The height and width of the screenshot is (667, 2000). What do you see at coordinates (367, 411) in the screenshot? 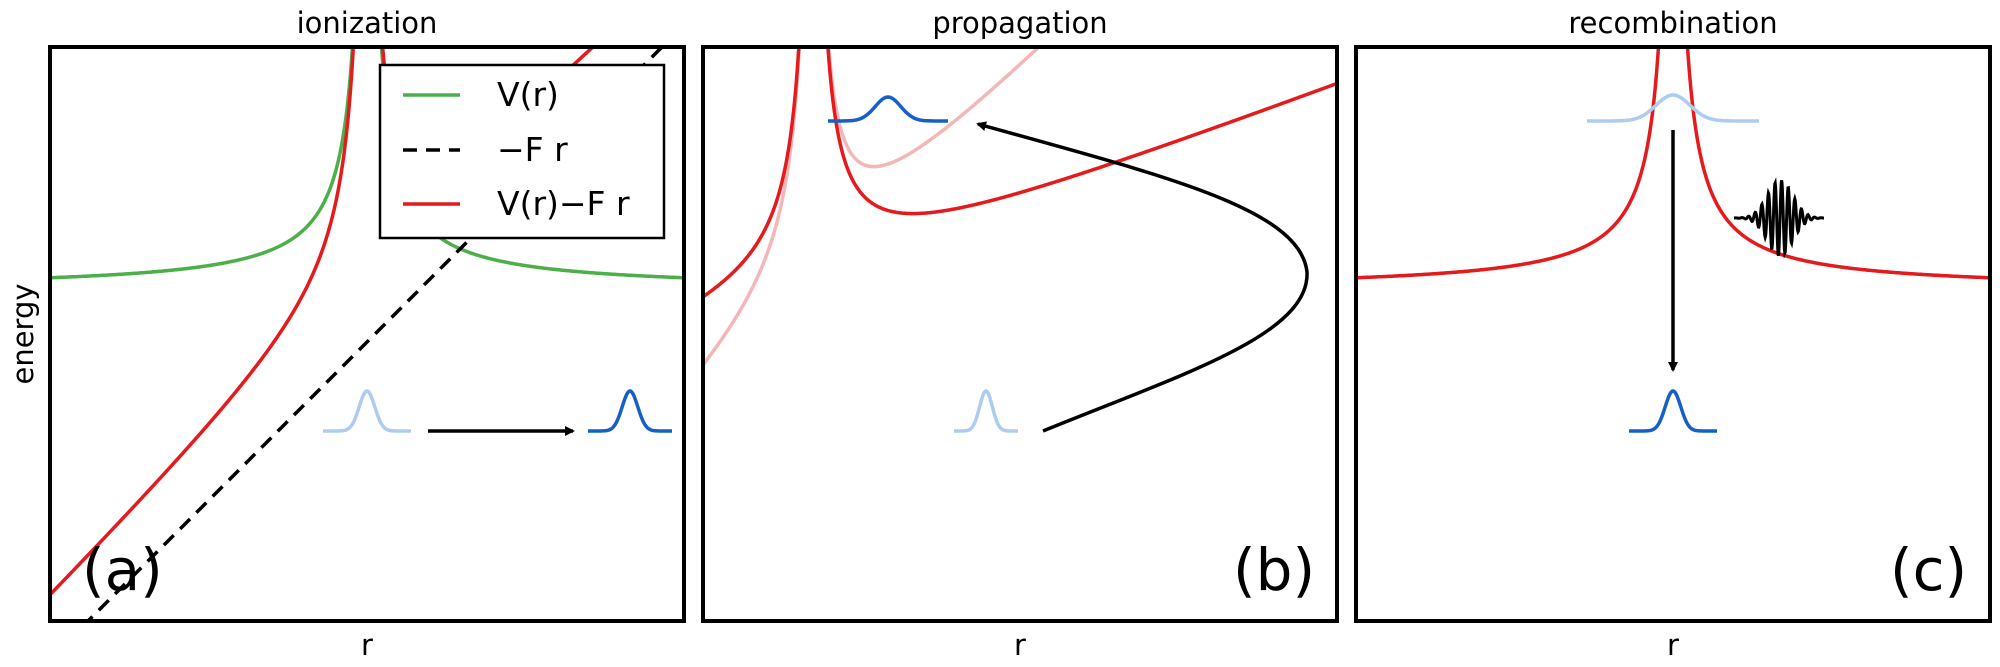
I see `bound-wavepacket-light` at bounding box center [367, 411].